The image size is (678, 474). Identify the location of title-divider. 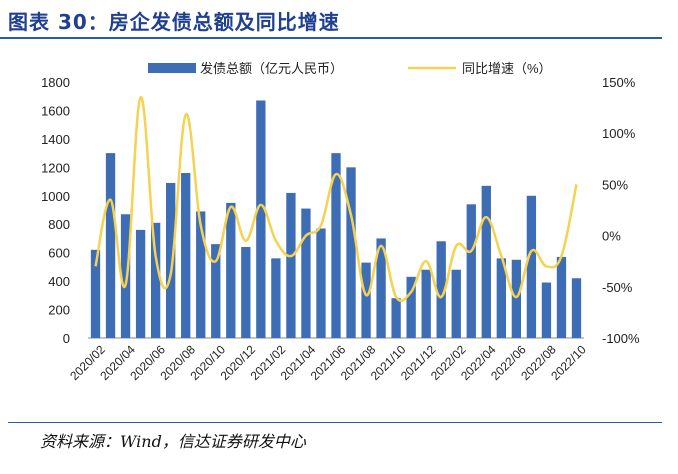
(331, 38).